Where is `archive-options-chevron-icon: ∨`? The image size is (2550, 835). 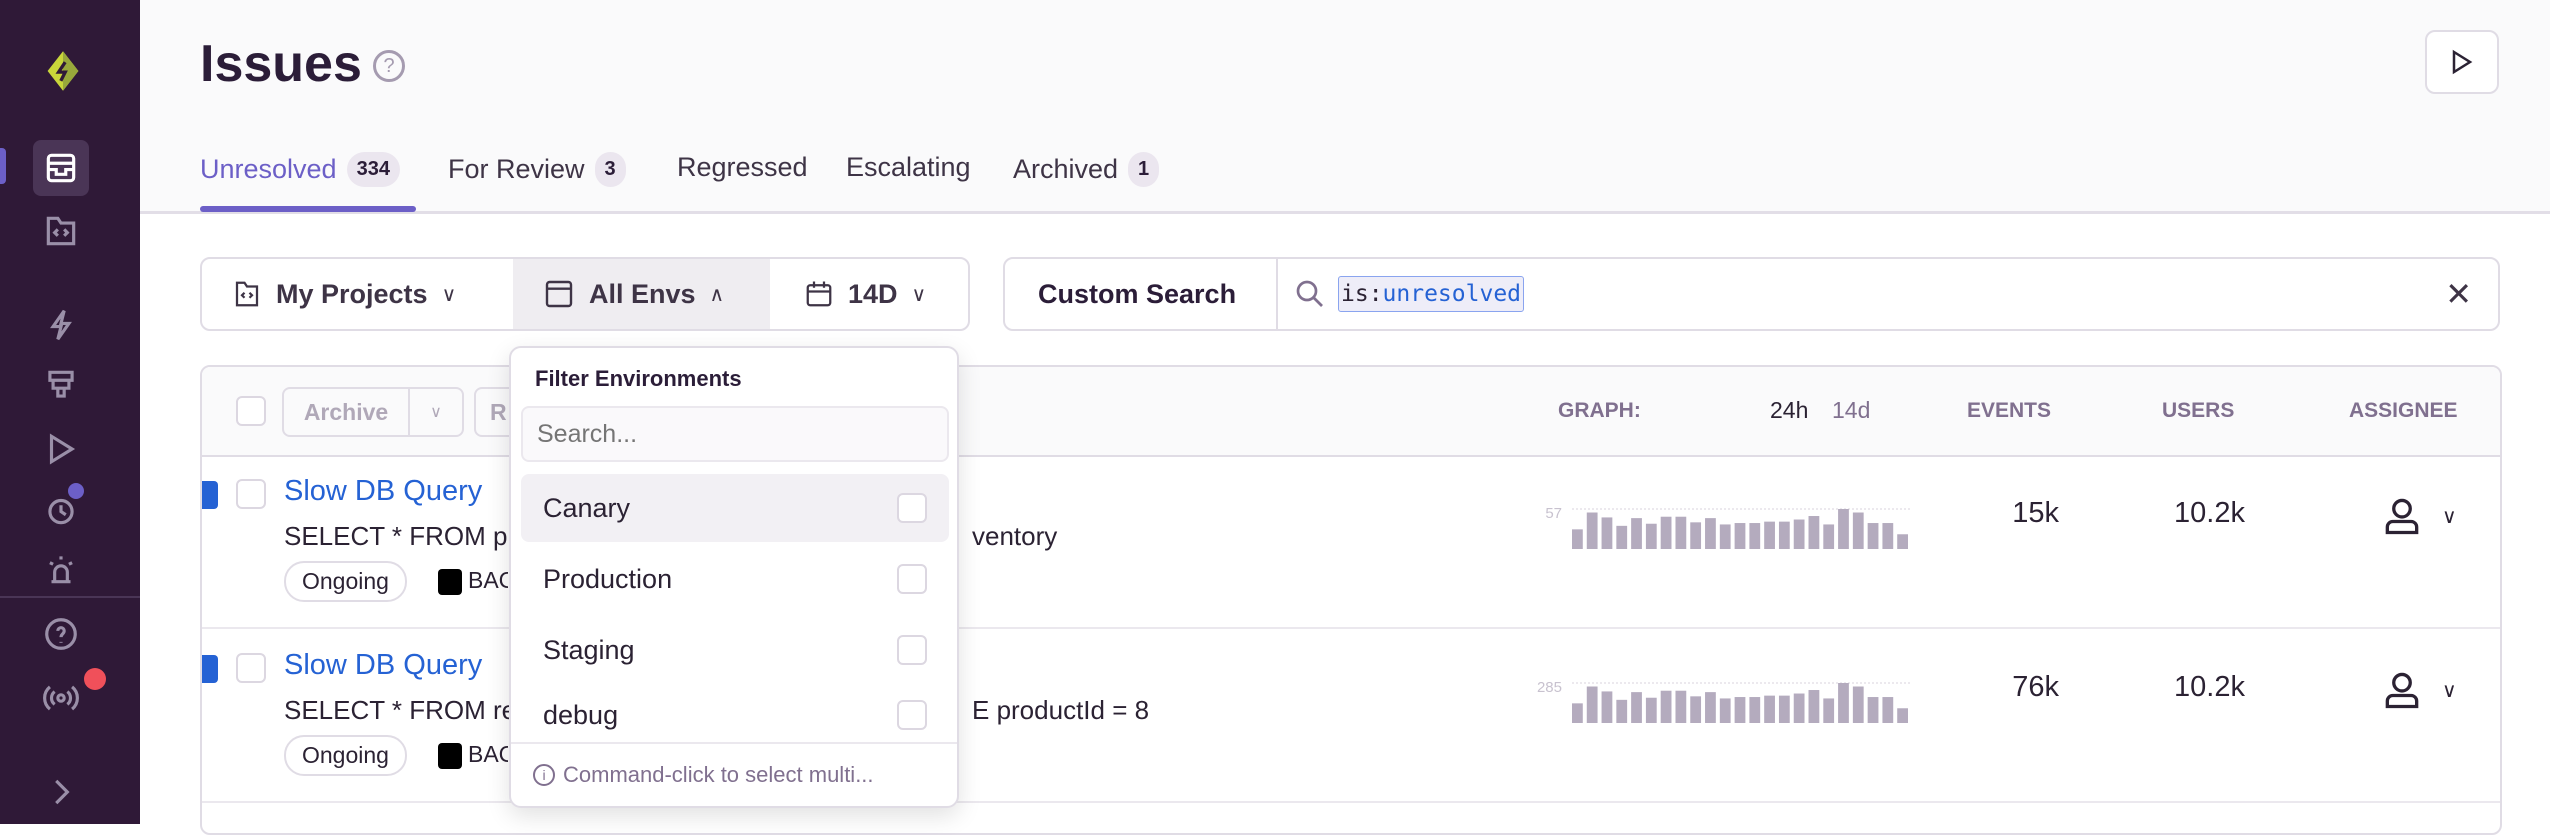
archive-options-chevron-icon: ∨ is located at coordinates (436, 412).